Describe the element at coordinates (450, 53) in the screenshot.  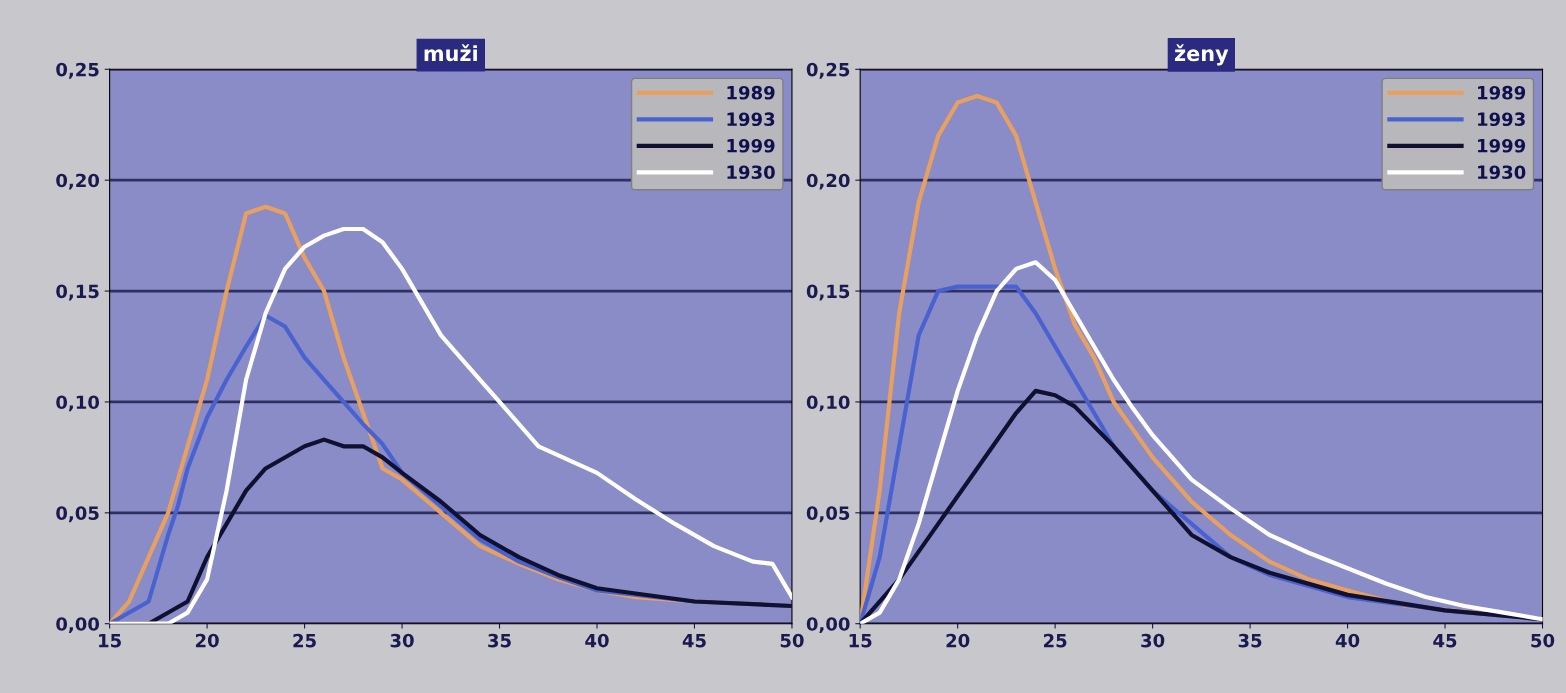
I see `chart-title: muži` at that location.